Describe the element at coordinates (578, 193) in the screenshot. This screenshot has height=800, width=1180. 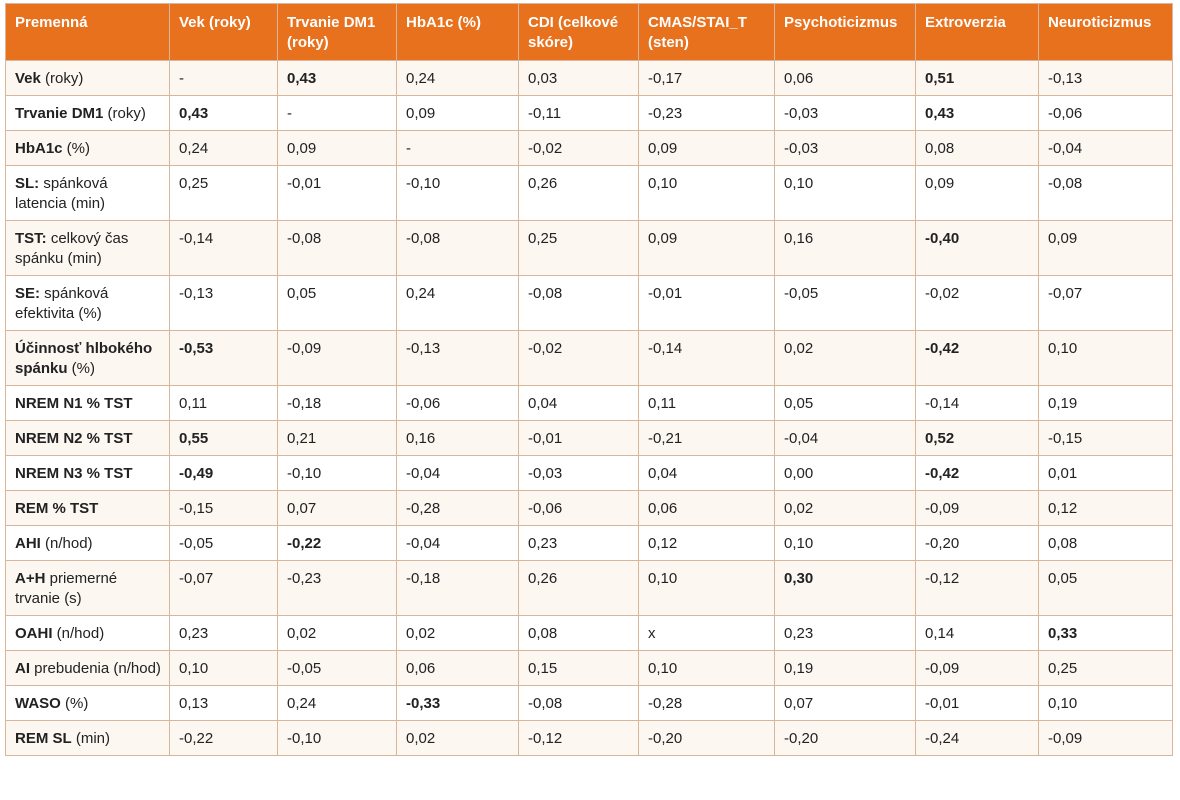
I see `table-cell: 0,26` at that location.